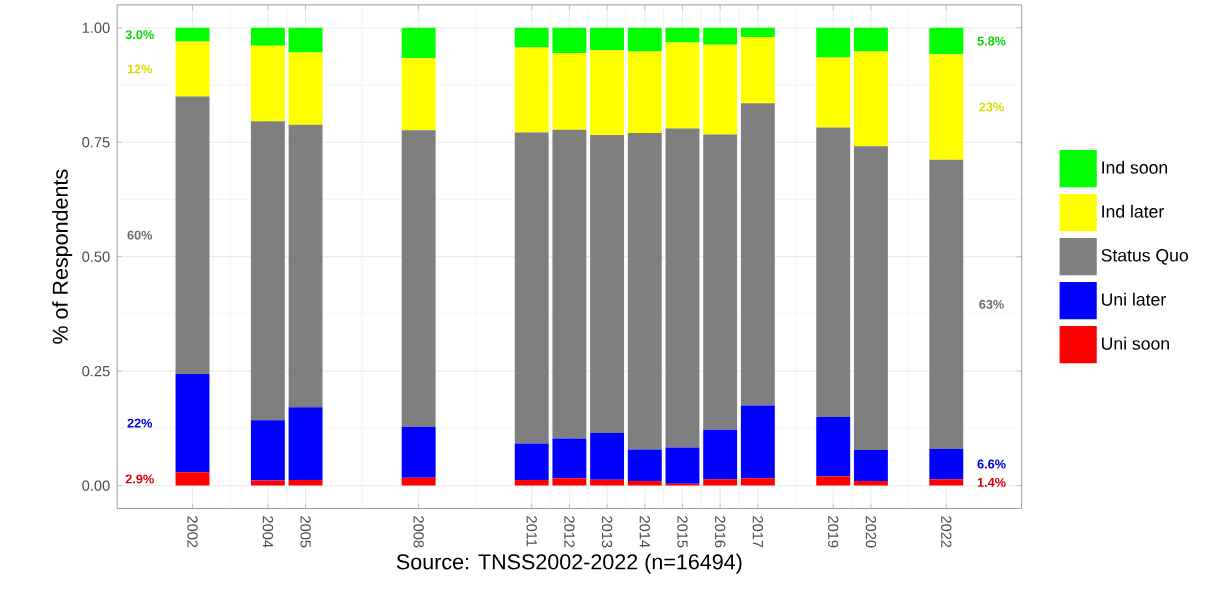  Describe the element at coordinates (1135, 343) in the screenshot. I see `legend-label: Uni soon` at that location.